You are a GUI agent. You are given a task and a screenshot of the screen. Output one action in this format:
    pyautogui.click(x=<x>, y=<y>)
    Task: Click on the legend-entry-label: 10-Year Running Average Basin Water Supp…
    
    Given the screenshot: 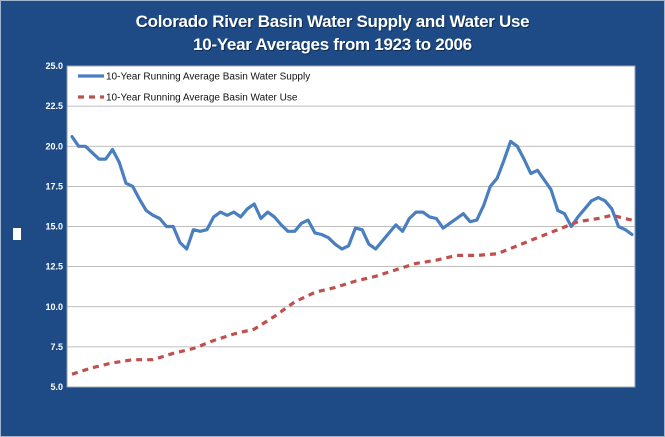 What is the action you would take?
    pyautogui.click(x=208, y=77)
    